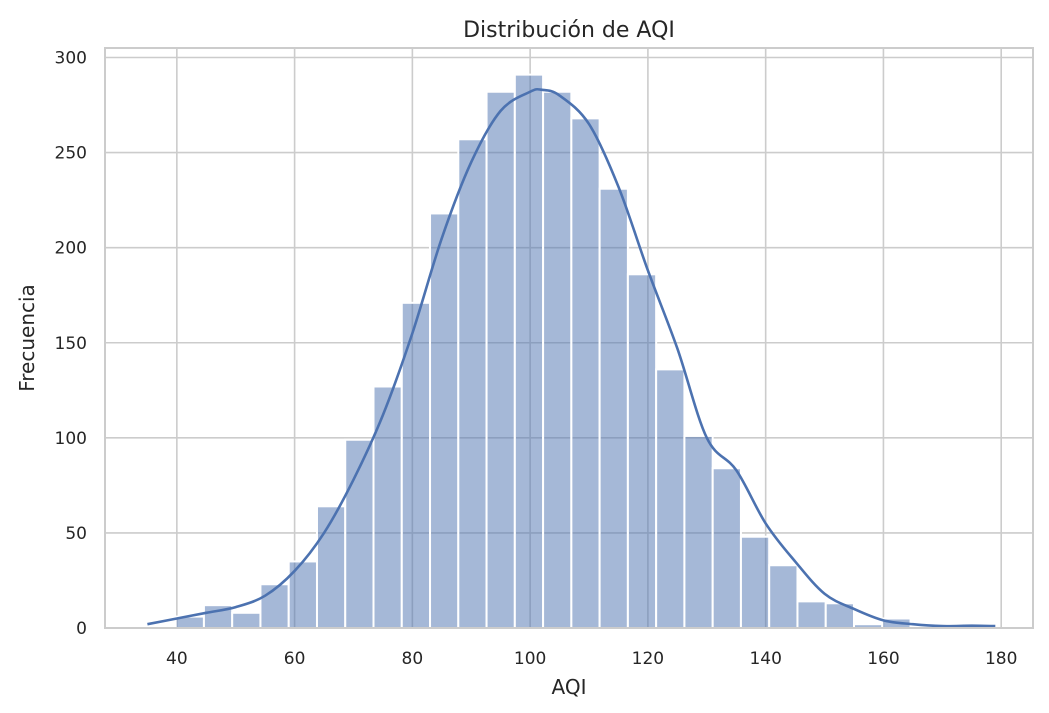  I want to click on x-tick-label: 160, so click(883, 659).